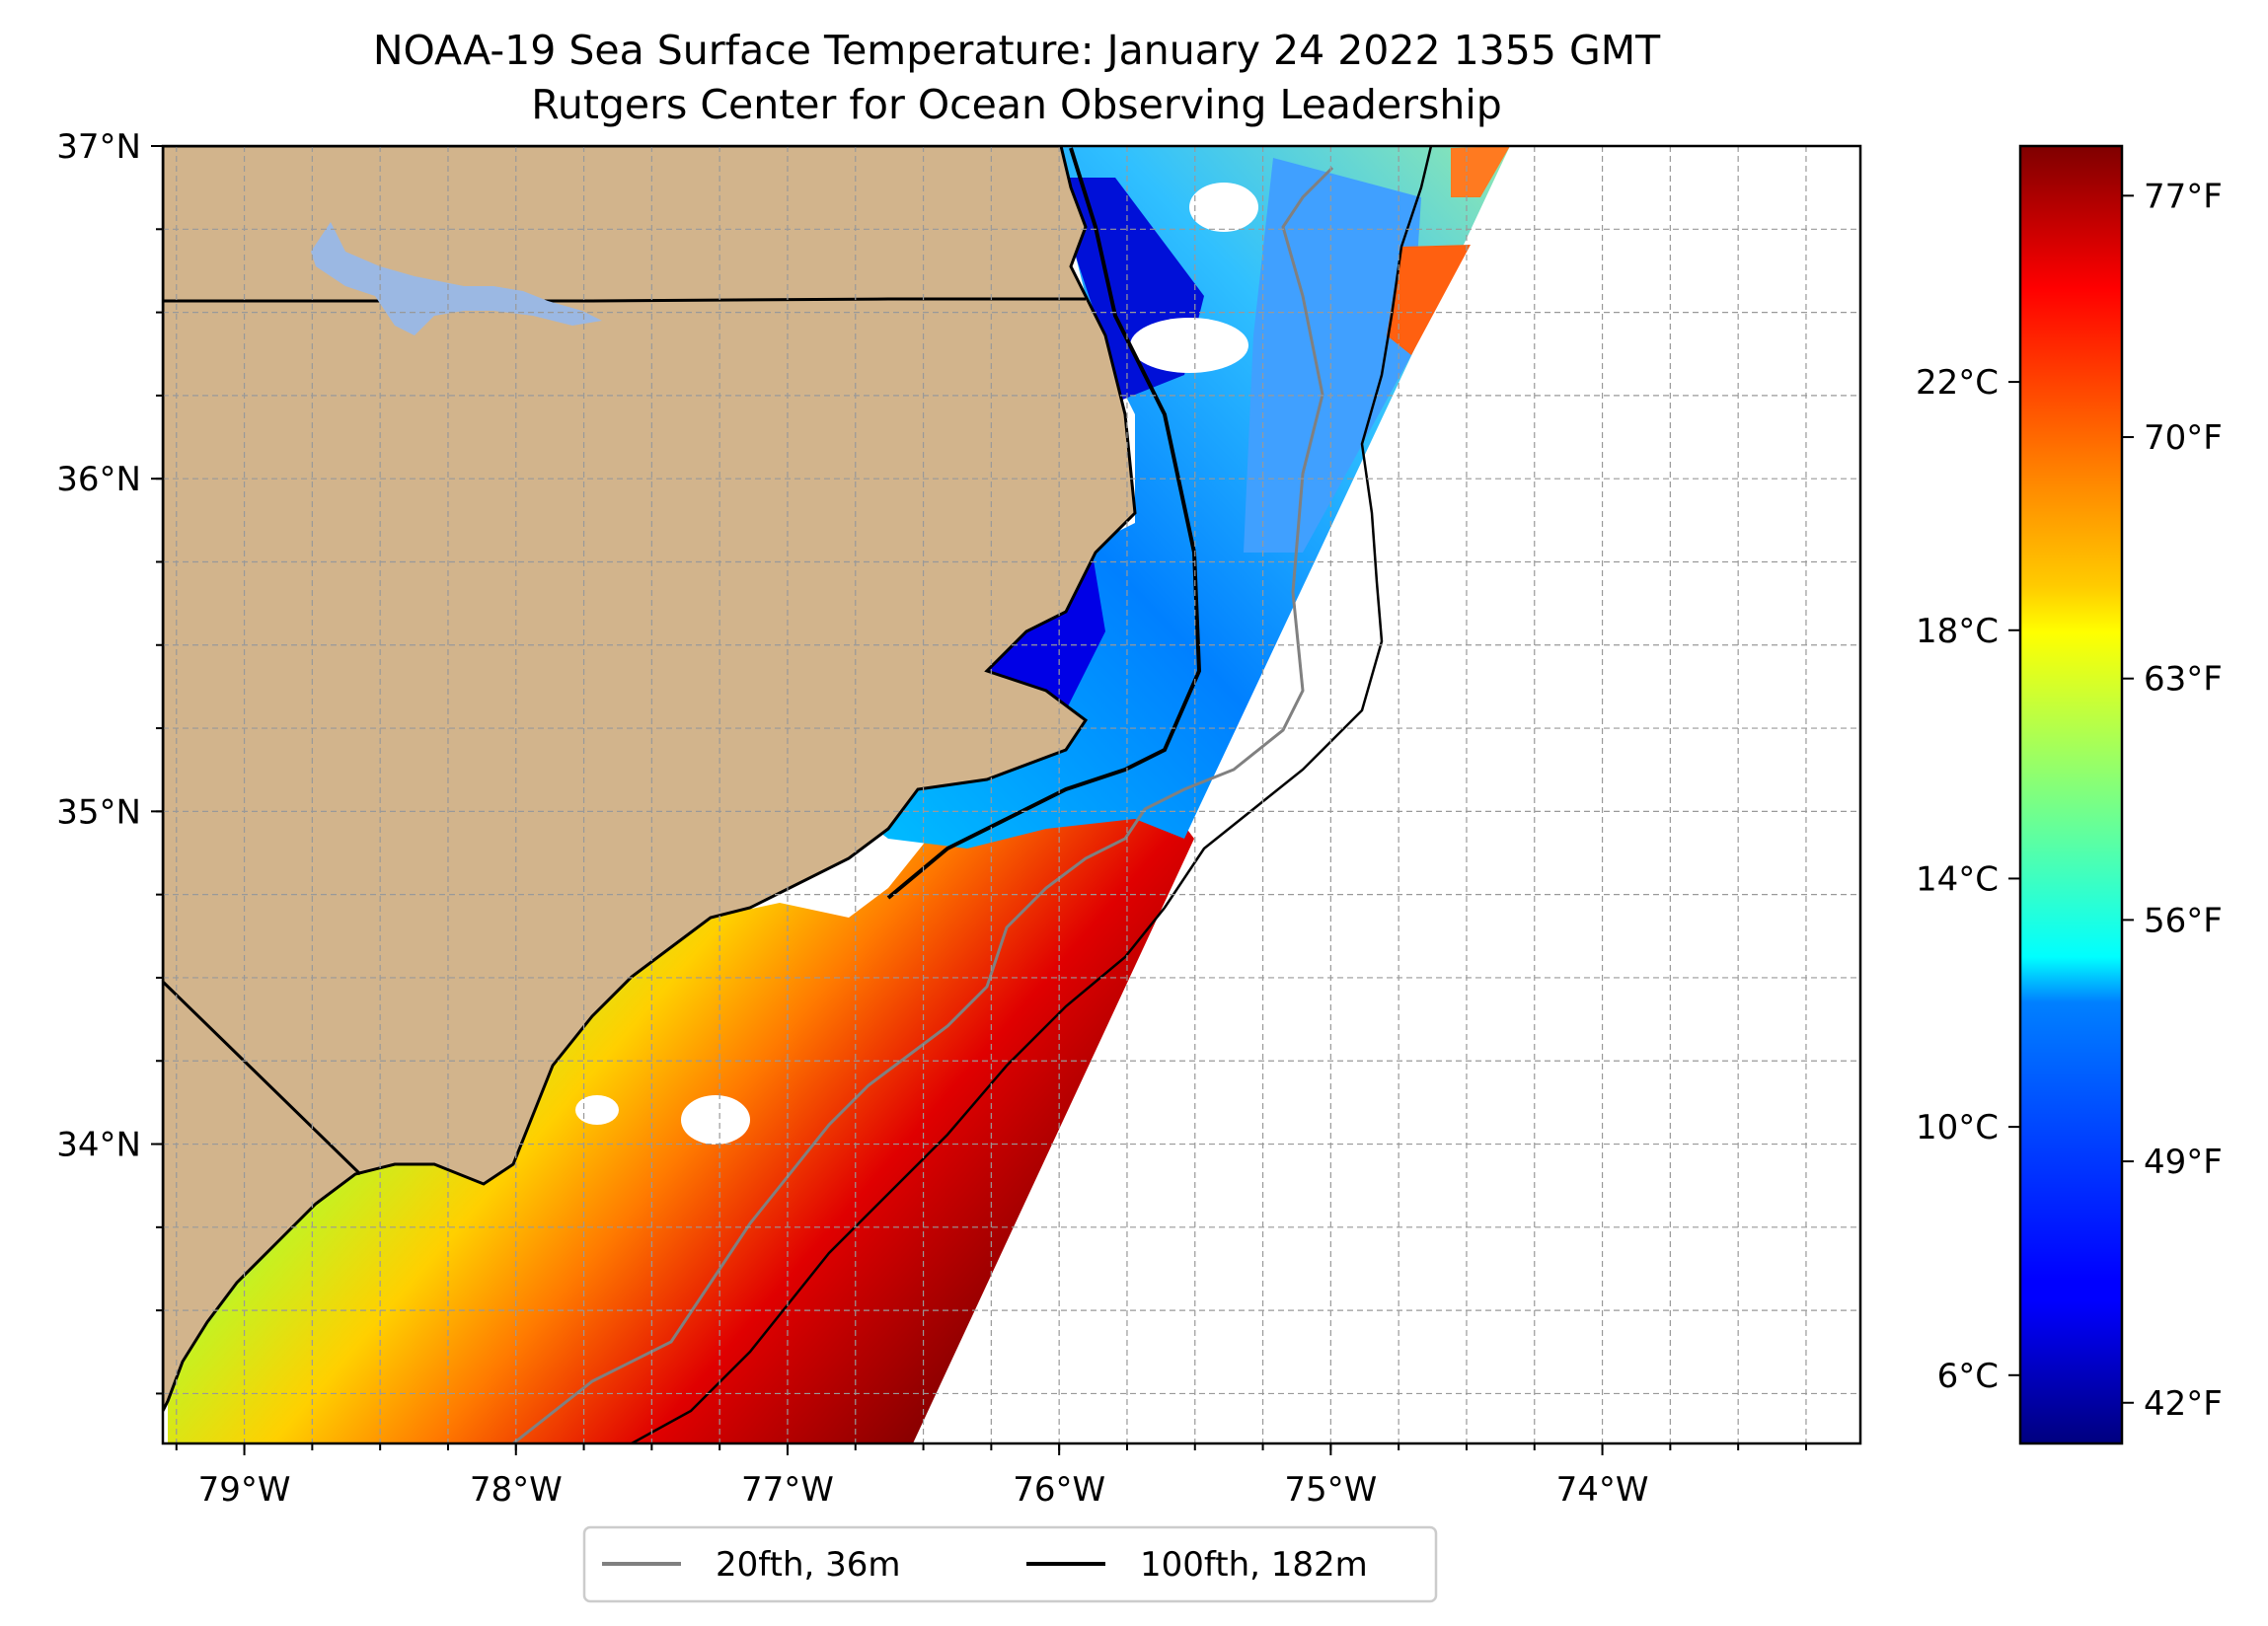  Describe the element at coordinates (788, 1490) in the screenshot. I see `lon-tick-label: 77°W` at that location.